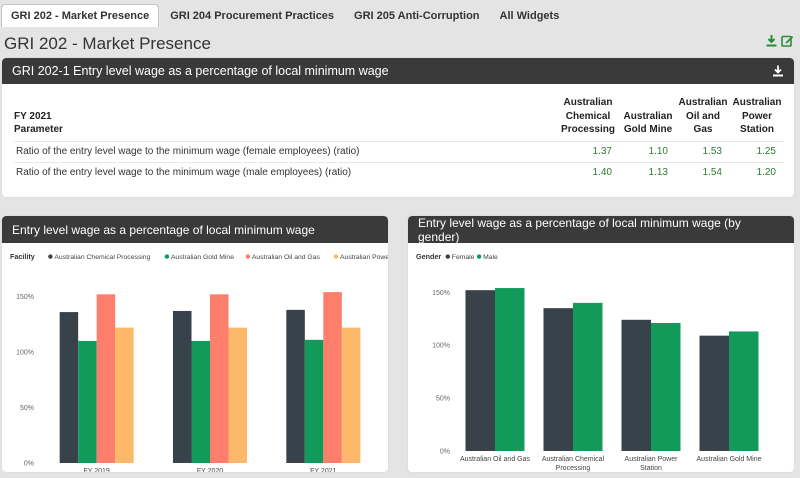 This screenshot has height=478, width=800. Describe the element at coordinates (648, 123) in the screenshot. I see `col-header-gold-mine: Australian Gold Mine` at that location.